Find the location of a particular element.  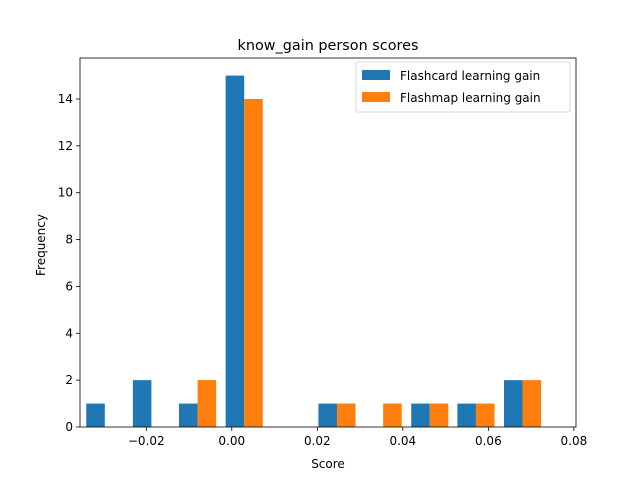

x-tick-label: 0.04 is located at coordinates (402, 441).